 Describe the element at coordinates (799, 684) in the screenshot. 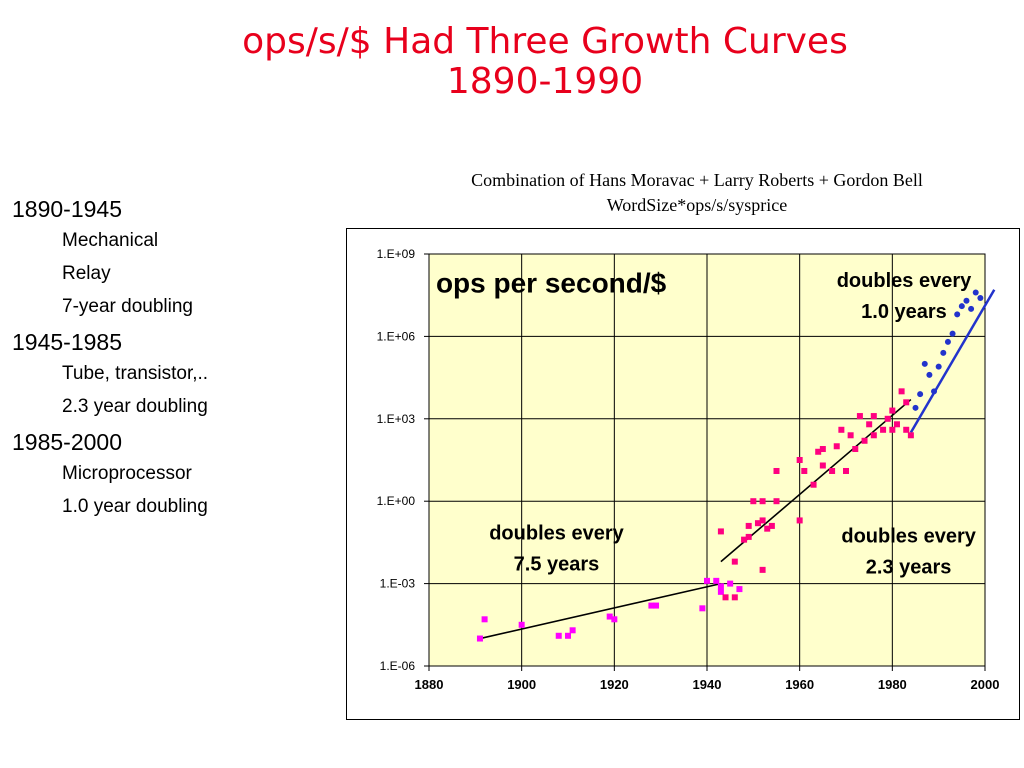

I see `x-tick-label: 1960` at that location.